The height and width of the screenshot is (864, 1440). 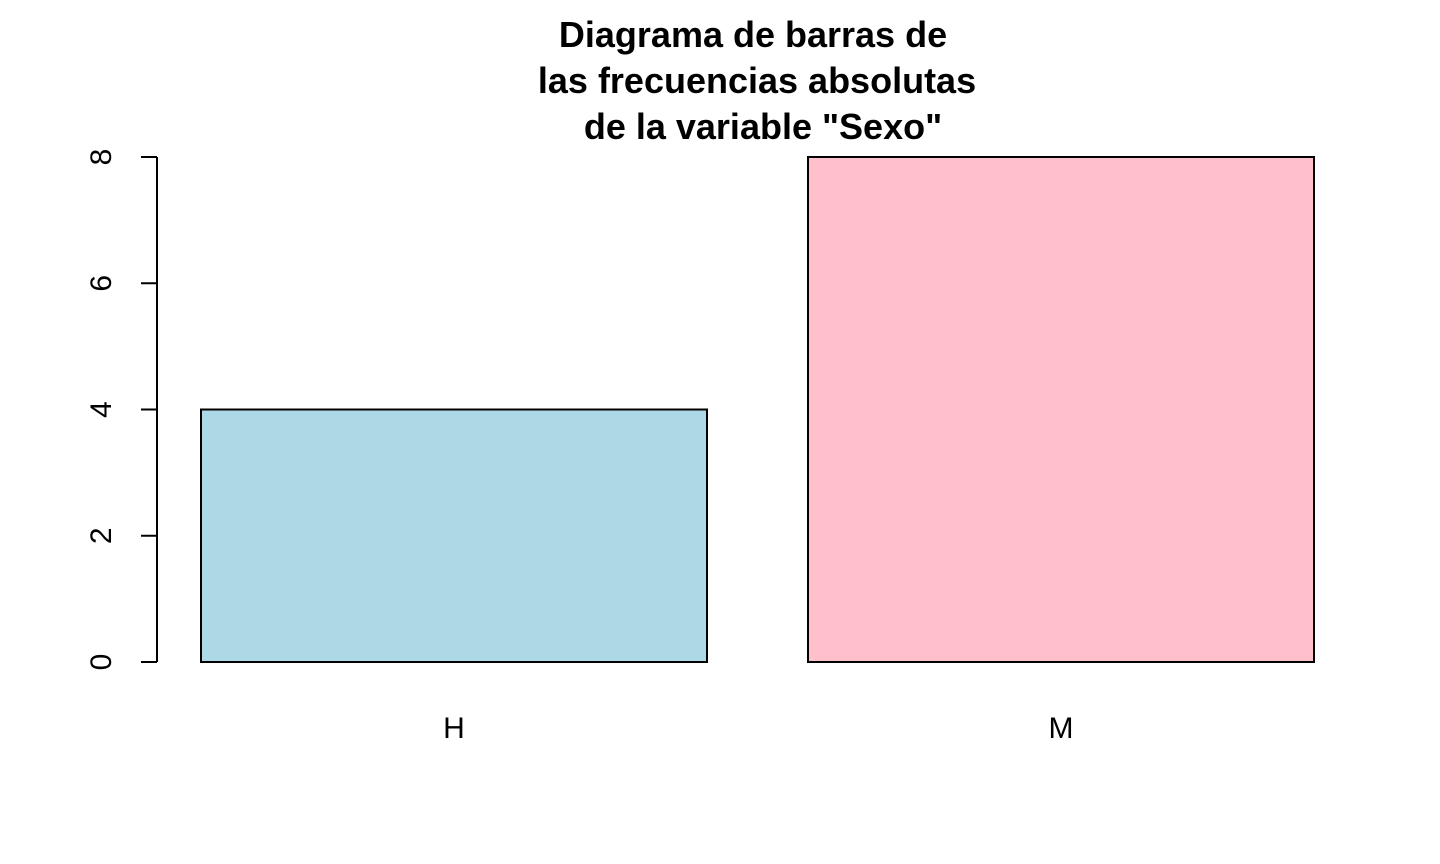 What do you see at coordinates (454, 535) in the screenshot?
I see `bar-h` at bounding box center [454, 535].